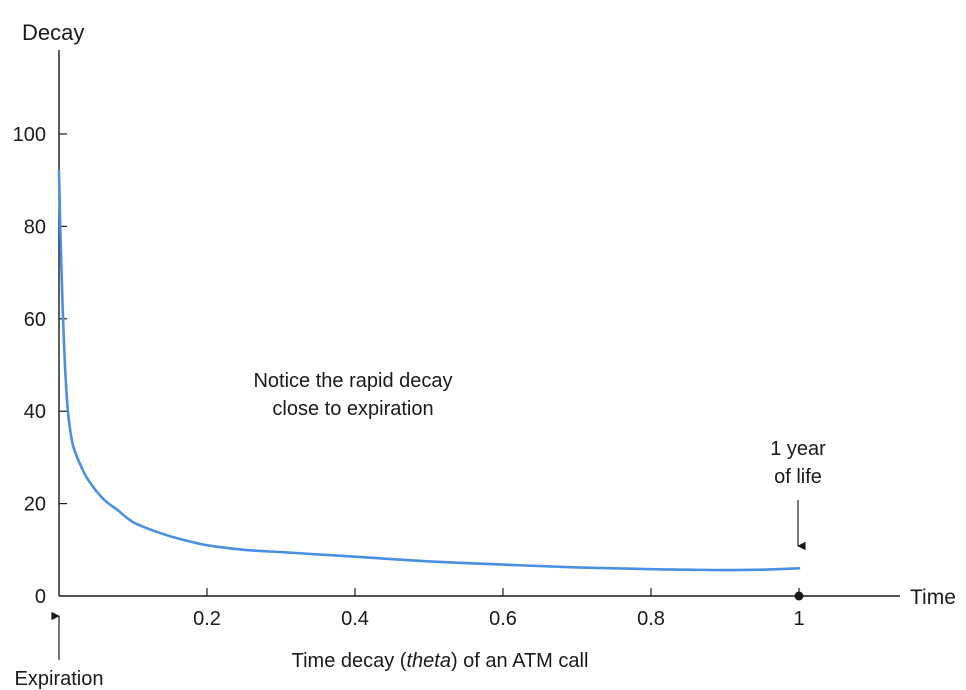 This screenshot has height=690, width=966. I want to click on x-tick-label: 0.6, so click(503, 619).